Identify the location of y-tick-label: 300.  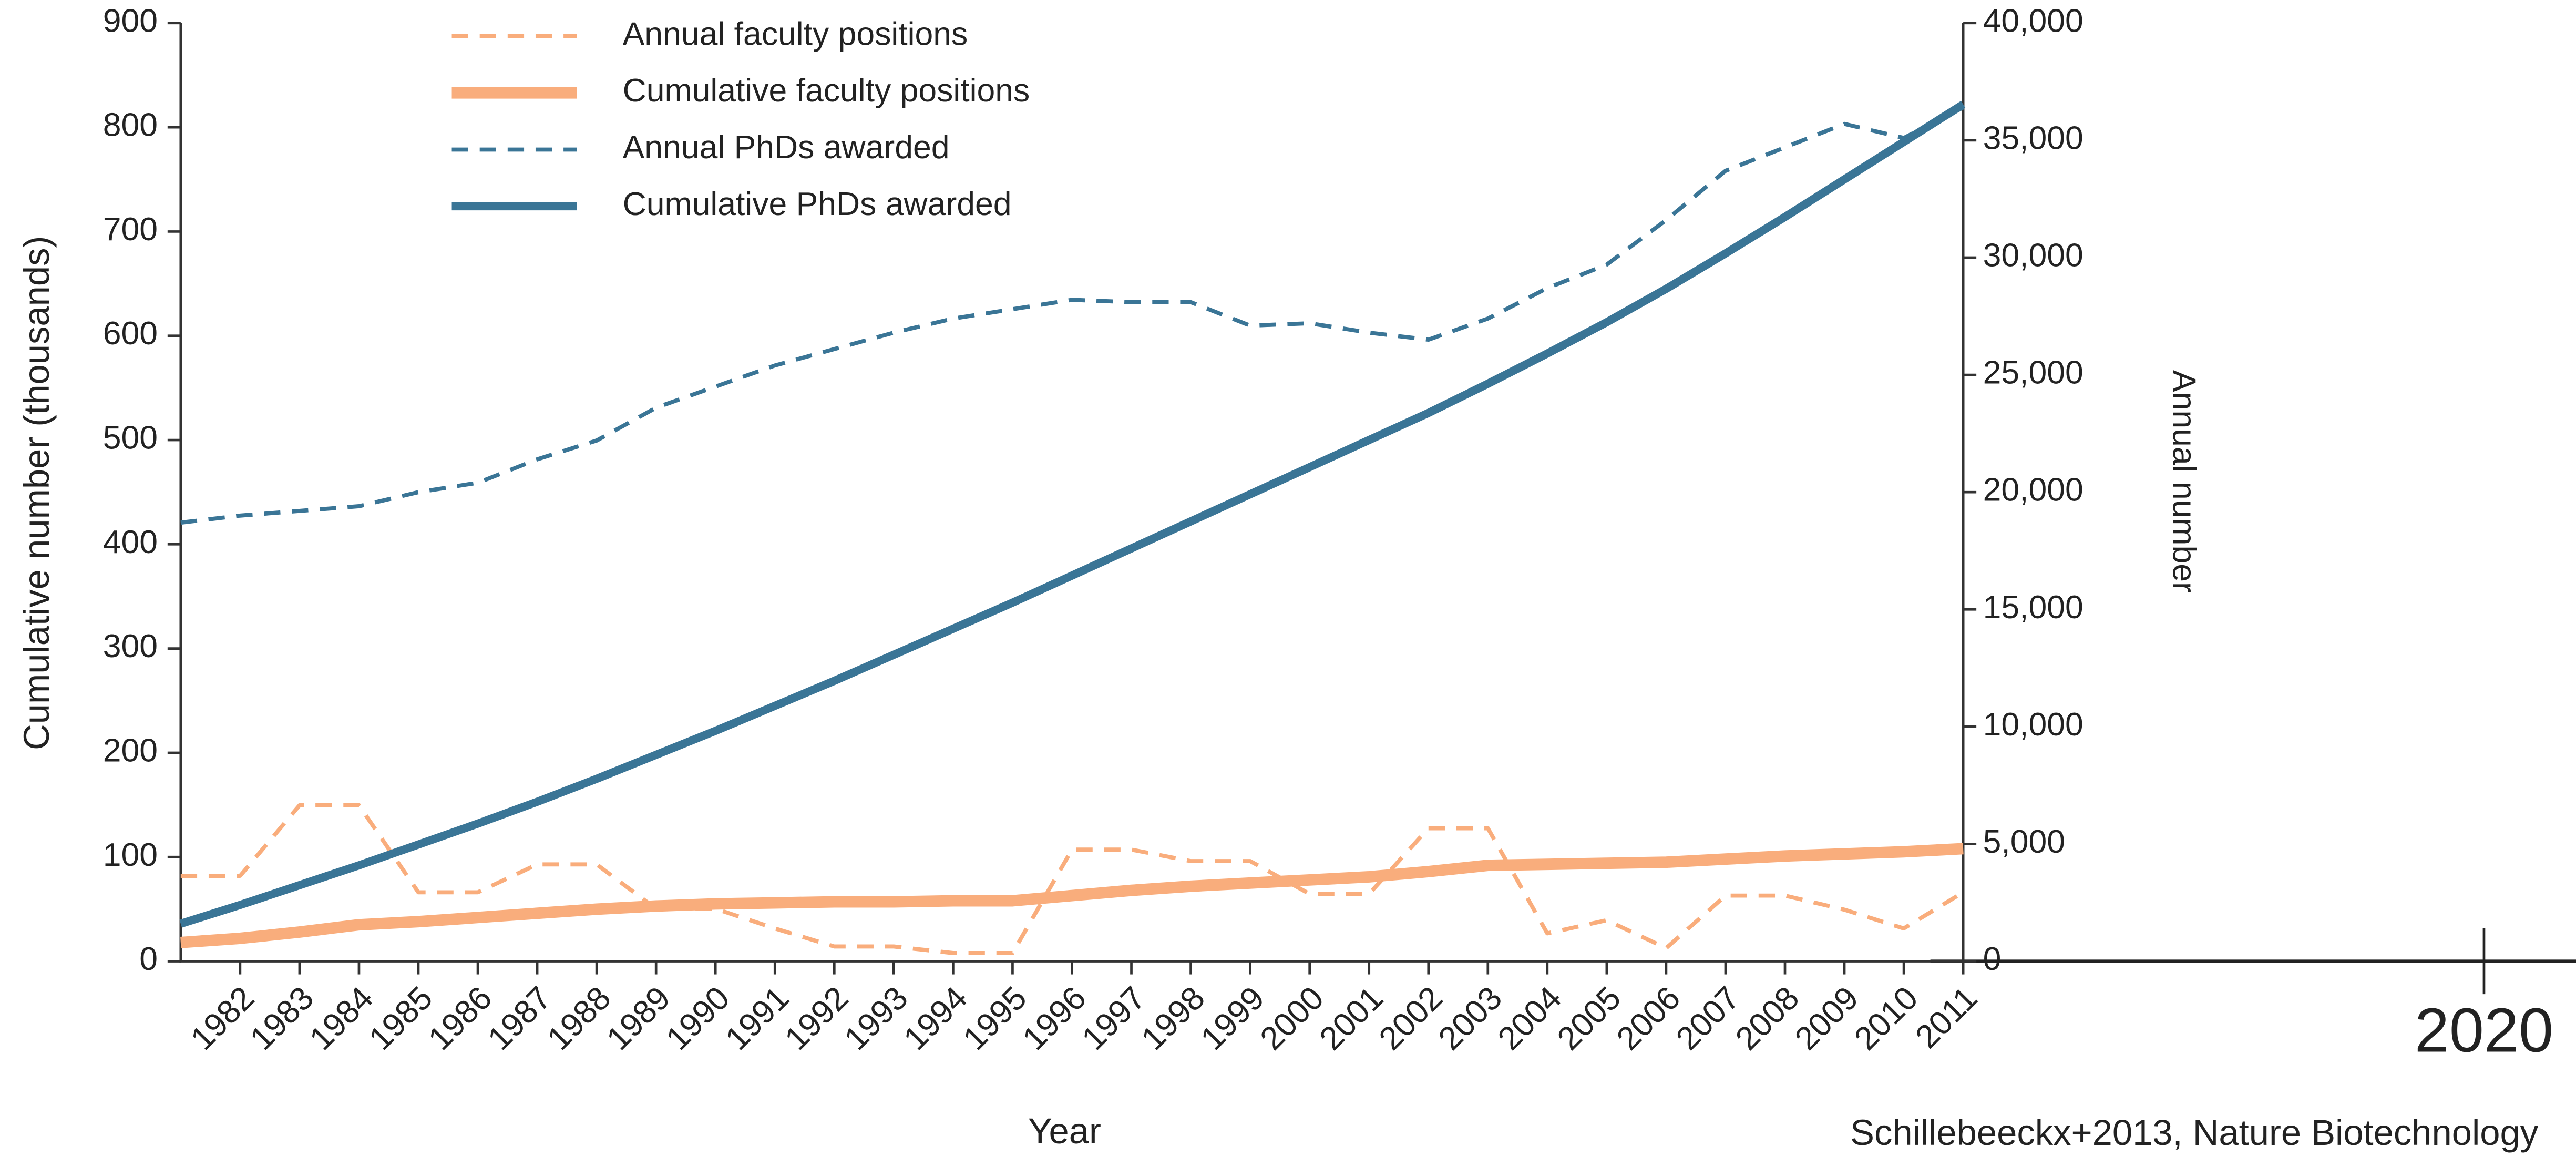
(130, 646).